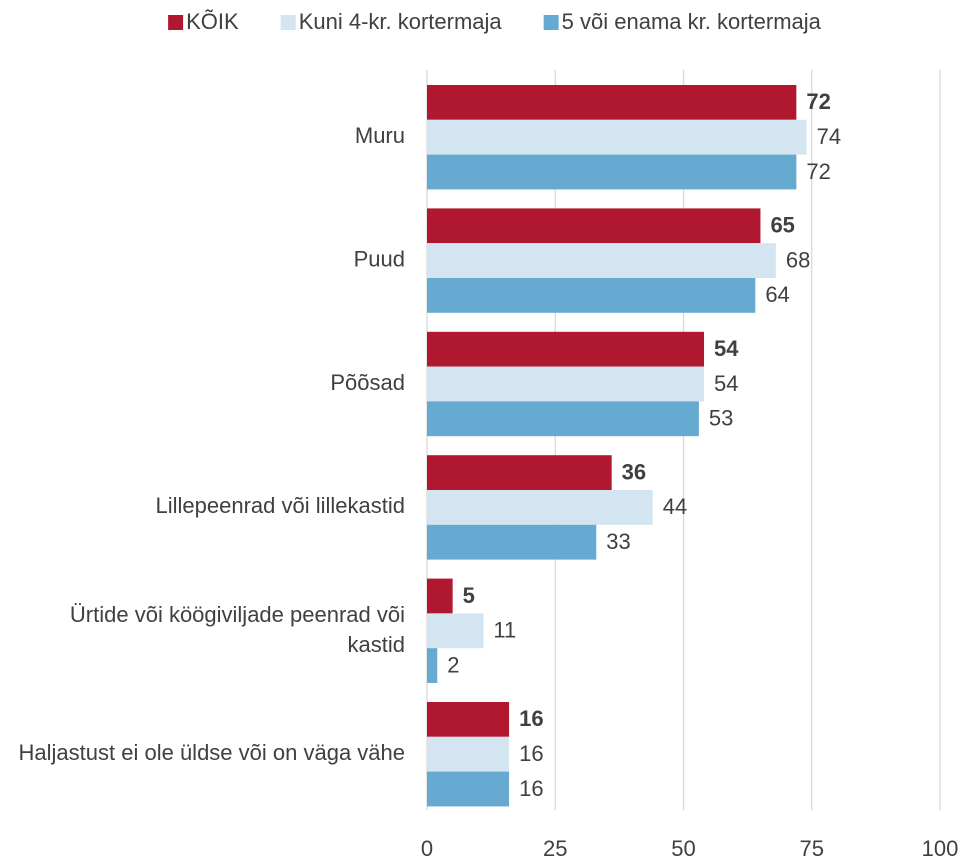  Describe the element at coordinates (212, 752) in the screenshot. I see `y-tick-label: Haljastust ei ole üldse või on väga vähe` at that location.